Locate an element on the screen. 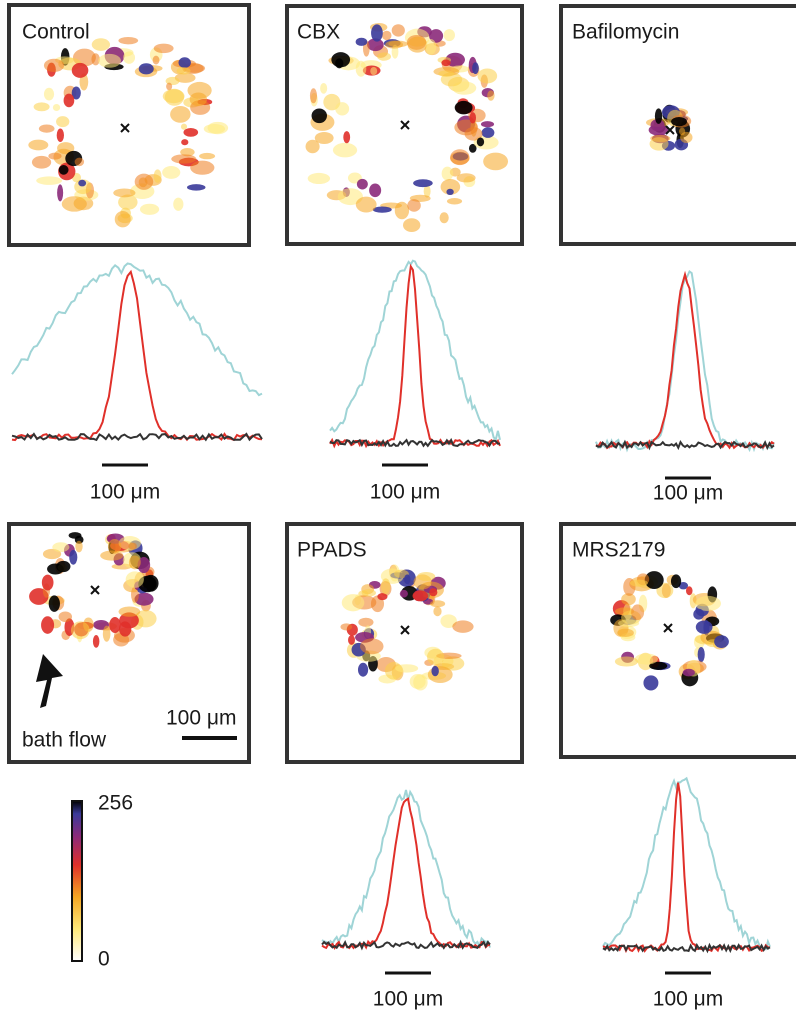  flow-arrow is located at coordinates (49, 681).